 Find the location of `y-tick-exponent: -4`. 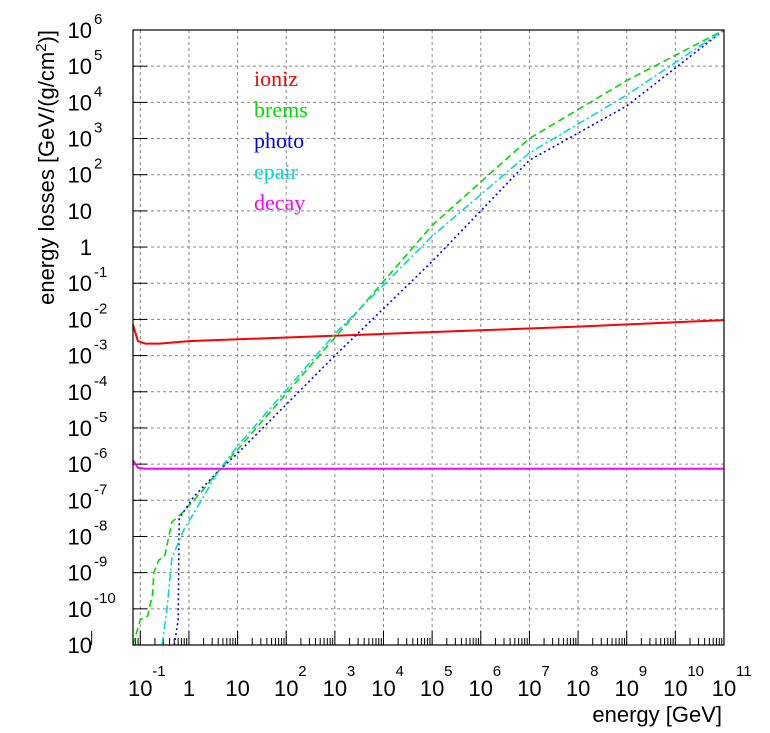

y-tick-exponent: -4 is located at coordinates (100, 381).